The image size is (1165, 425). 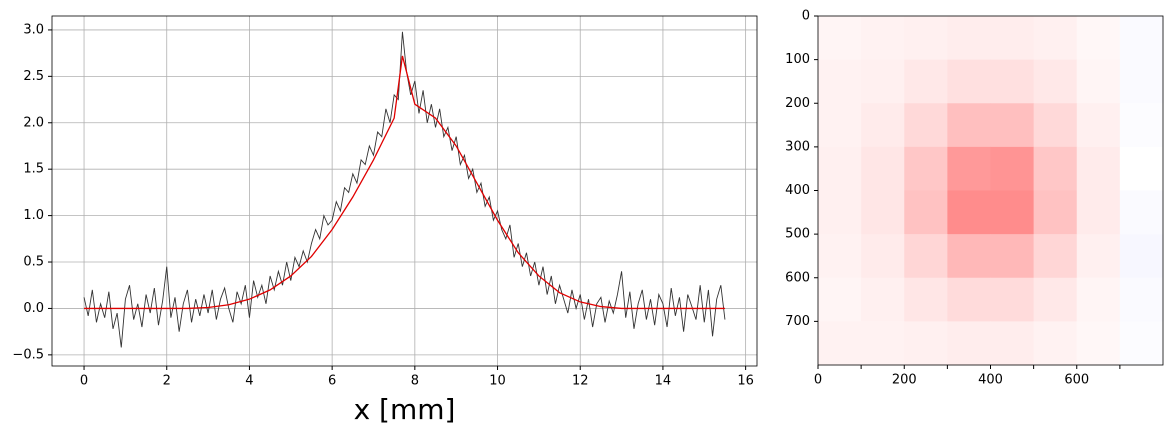 What do you see at coordinates (33, 308) in the screenshot?
I see `y-tick-label: 0.0` at bounding box center [33, 308].